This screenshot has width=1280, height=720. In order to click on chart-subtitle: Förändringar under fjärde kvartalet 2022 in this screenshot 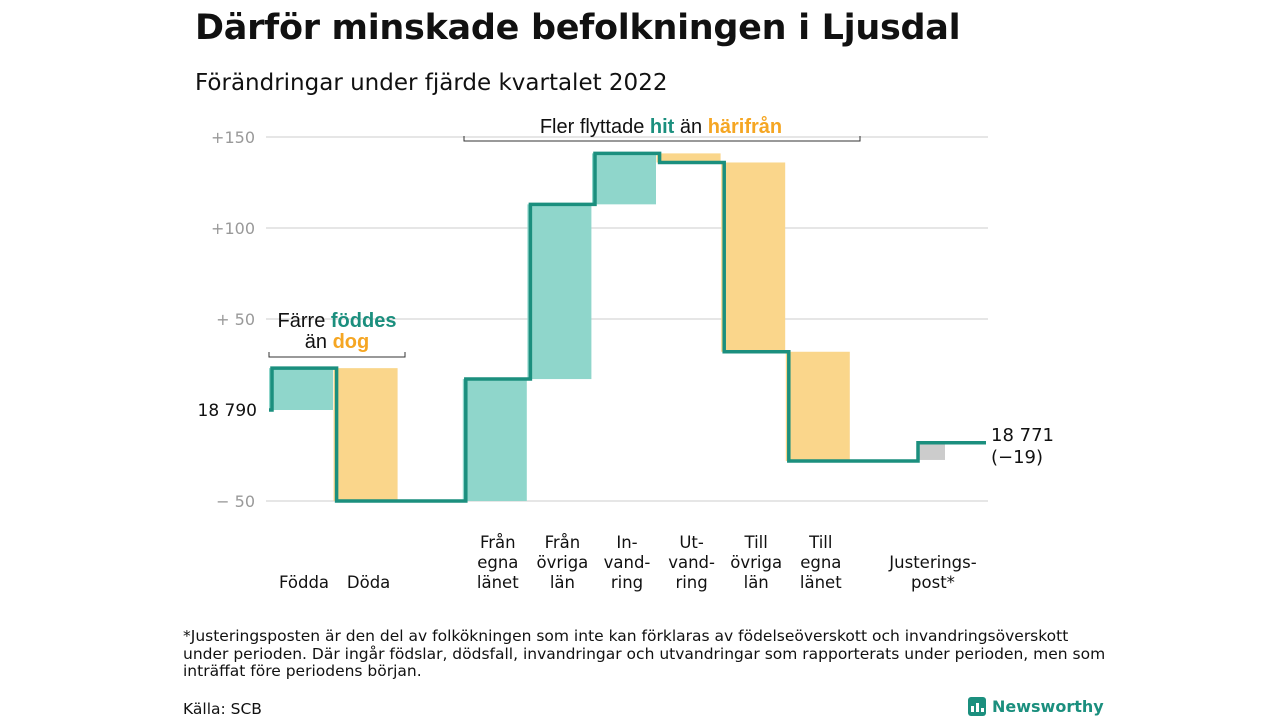, I will do `click(431, 83)`.